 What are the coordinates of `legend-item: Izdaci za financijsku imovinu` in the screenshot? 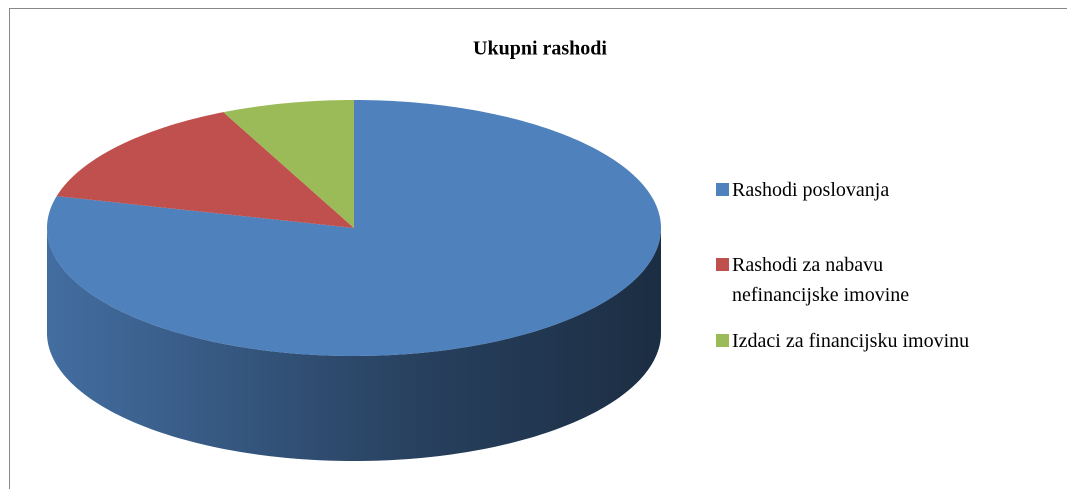 It's located at (874, 341).